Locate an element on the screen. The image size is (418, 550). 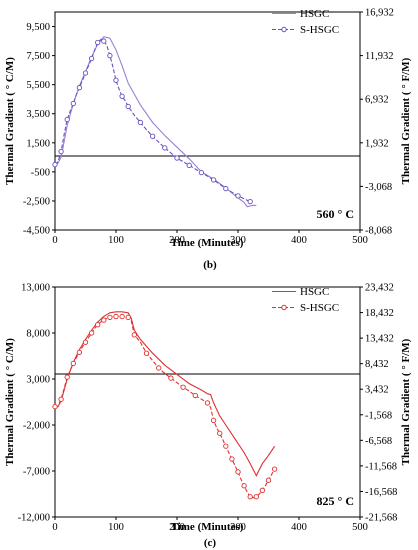
y2-tick-label: -21,568 is located at coordinates (381, 518).